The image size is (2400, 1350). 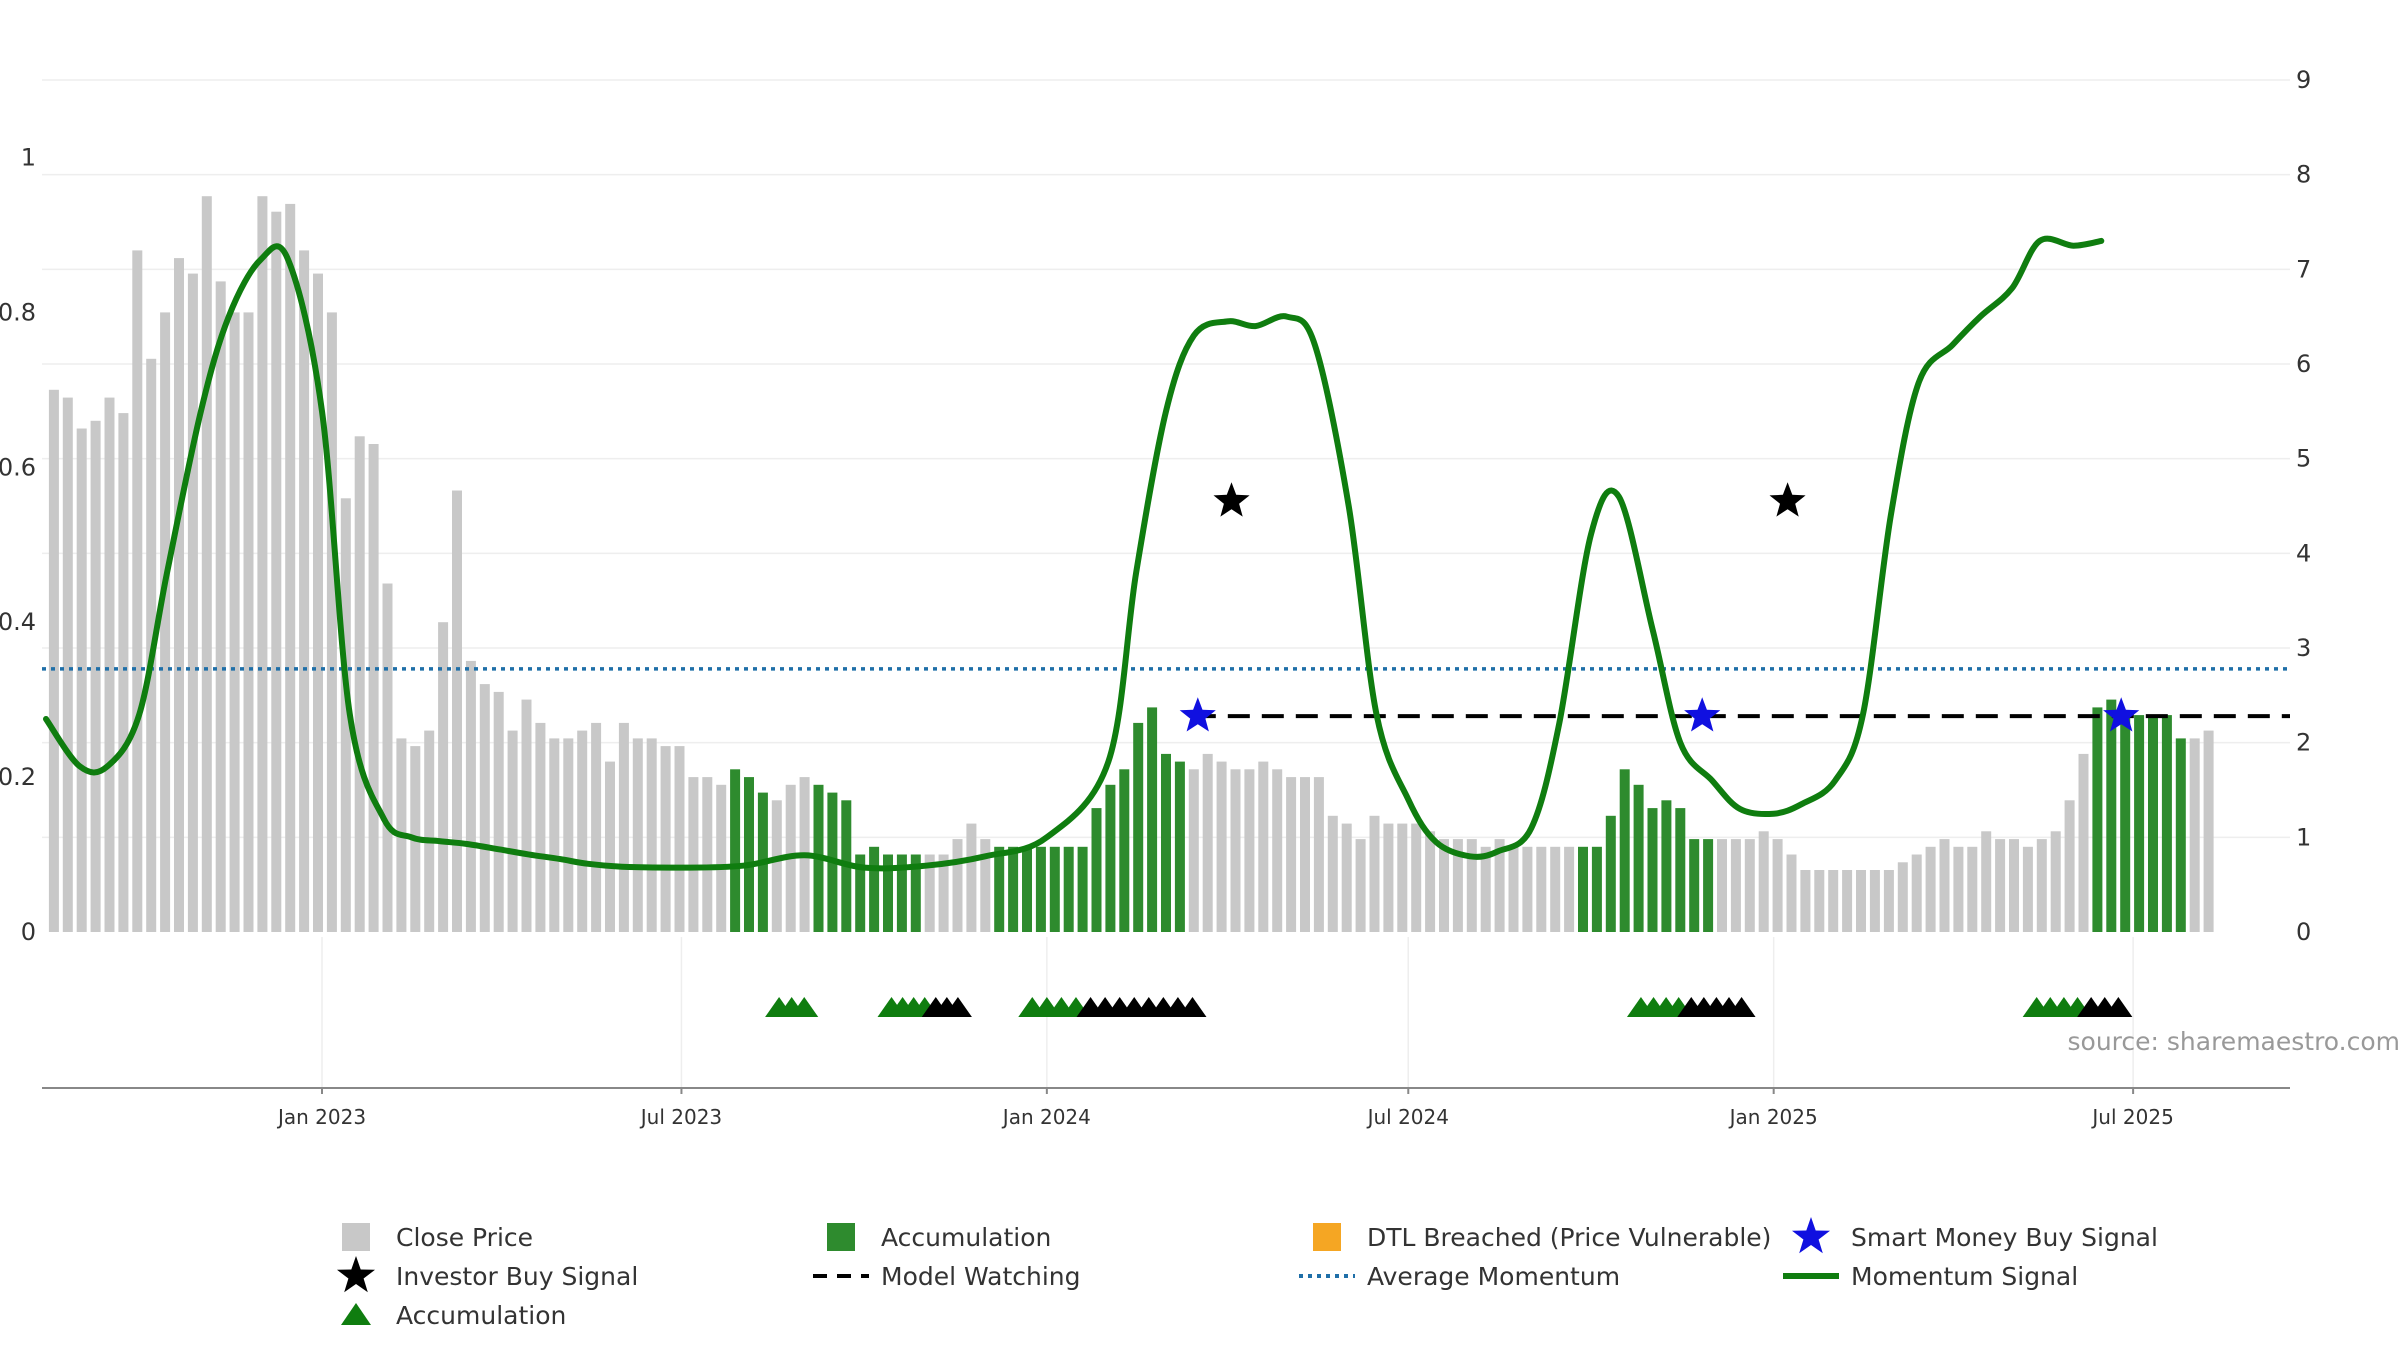 I want to click on x-axis-tick-label: Jan 2024, so click(x=1046, y=1117).